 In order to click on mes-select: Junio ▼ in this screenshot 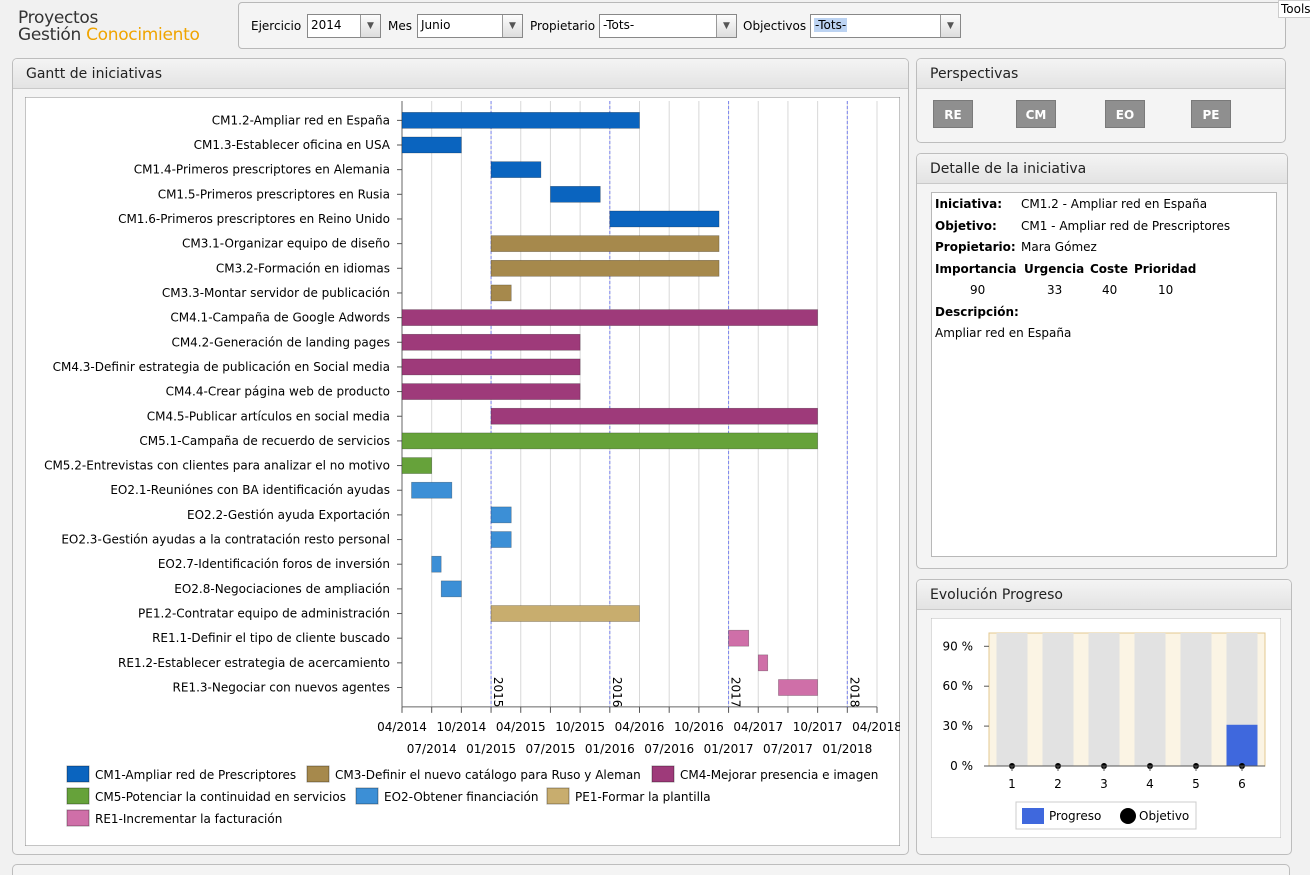, I will do `click(470, 26)`.